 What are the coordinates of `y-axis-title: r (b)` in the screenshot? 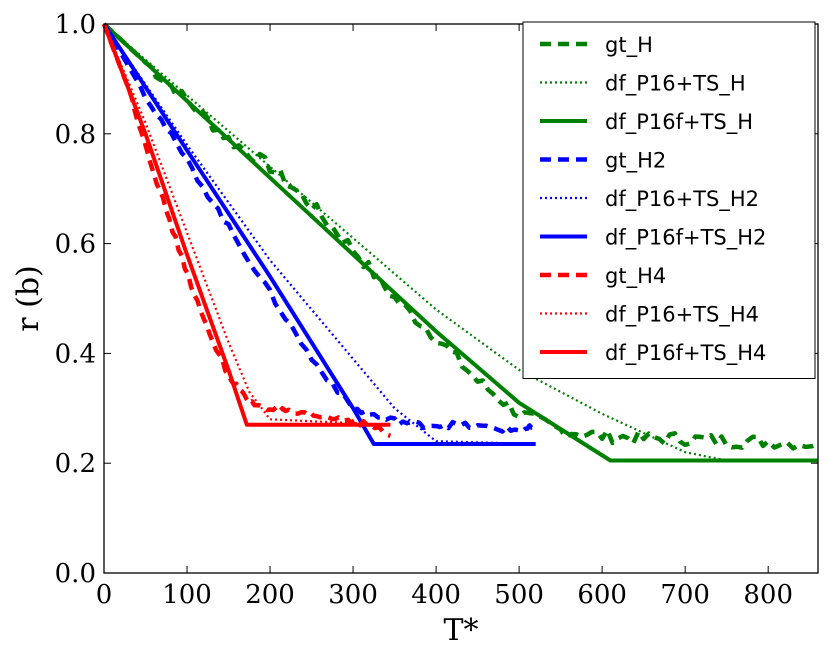 It's located at (28, 298).